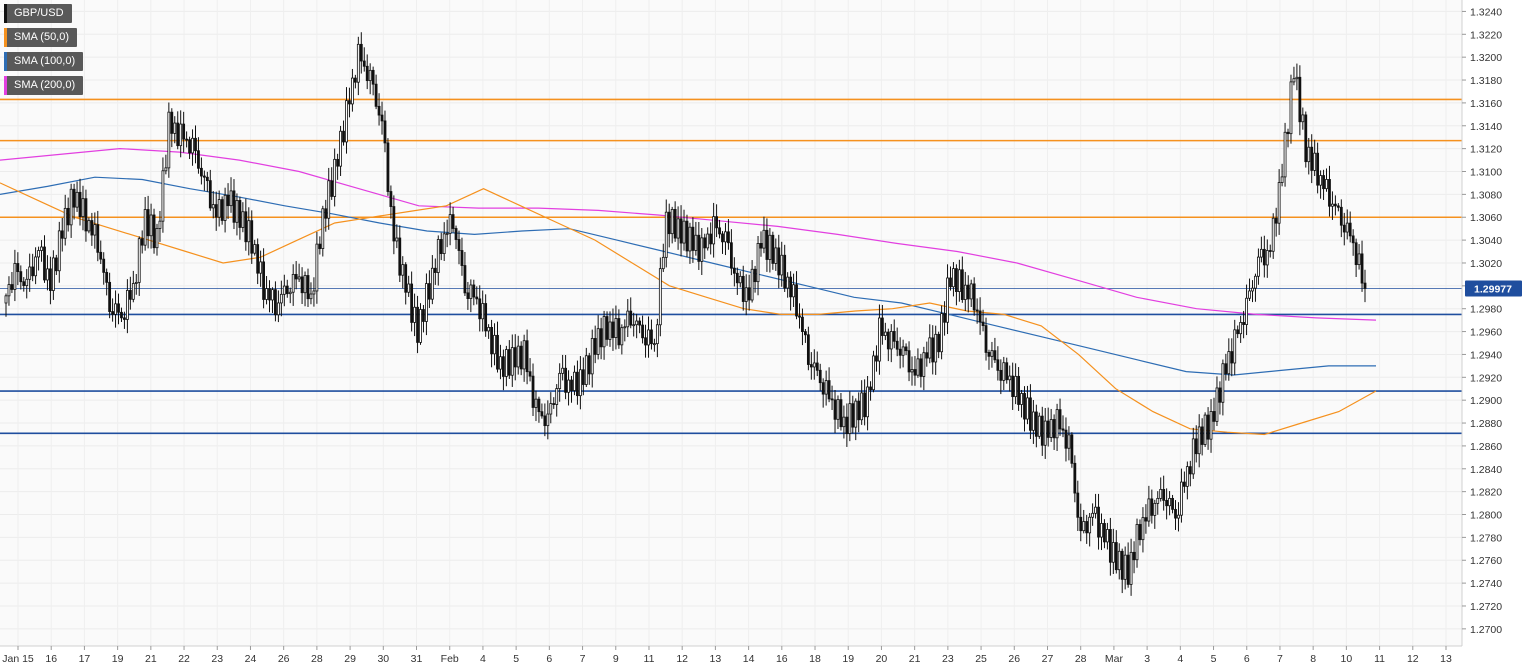  I want to click on y-tick-label: 1.2780, so click(1486, 538).